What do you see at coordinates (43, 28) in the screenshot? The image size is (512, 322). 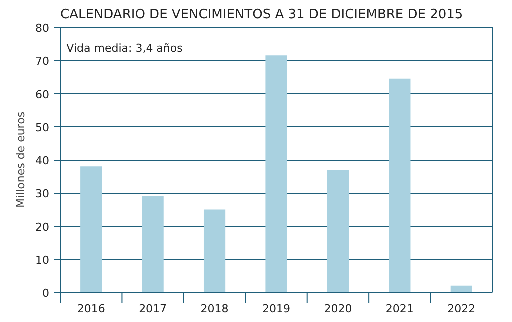 I see `y-tick-label: 80` at bounding box center [43, 28].